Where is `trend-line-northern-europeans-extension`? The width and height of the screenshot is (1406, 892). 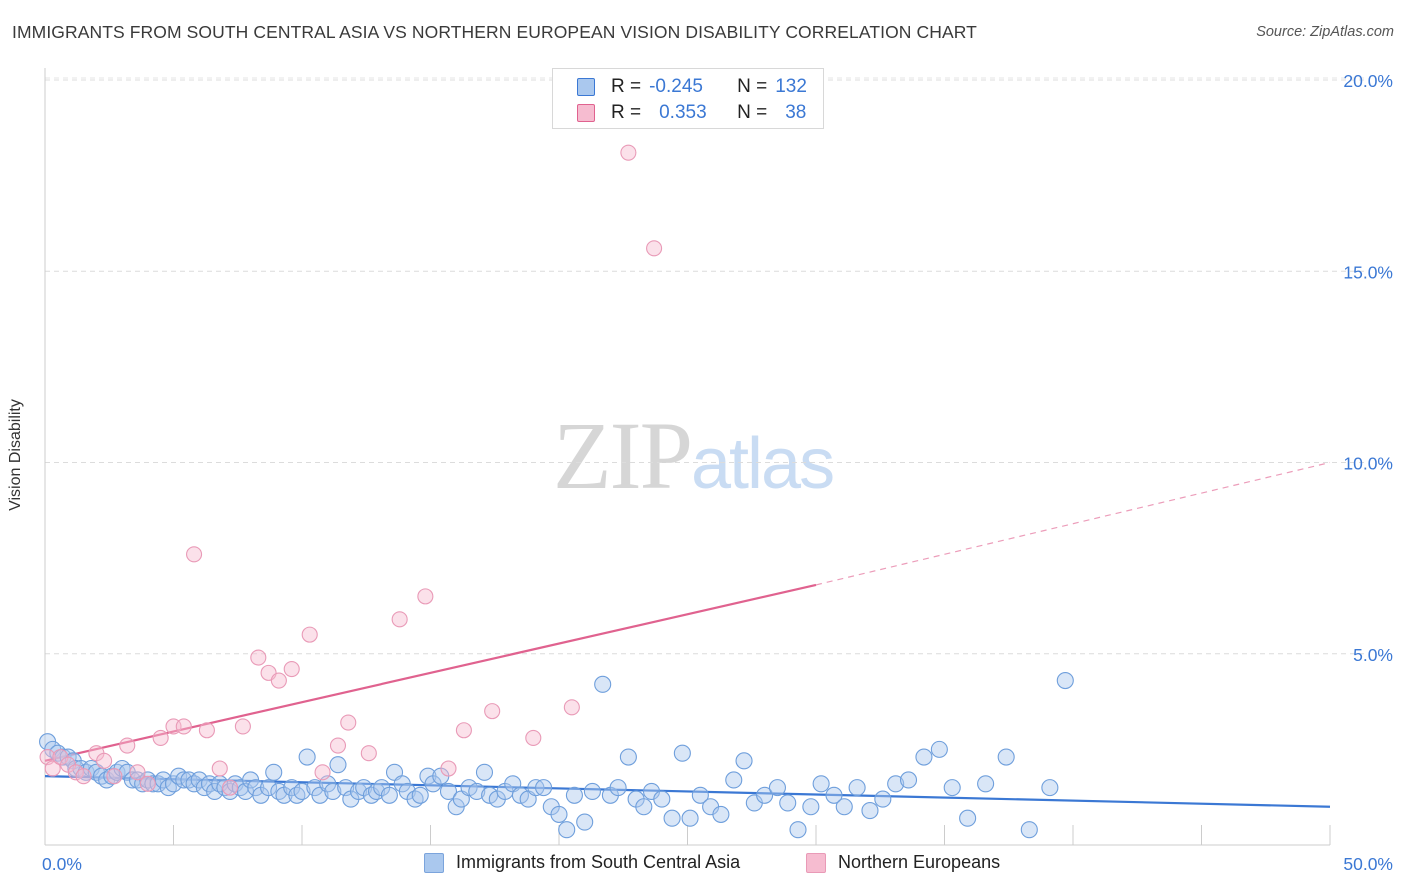
trend-line-northern-europeans-extension is located at coordinates (1073, 523).